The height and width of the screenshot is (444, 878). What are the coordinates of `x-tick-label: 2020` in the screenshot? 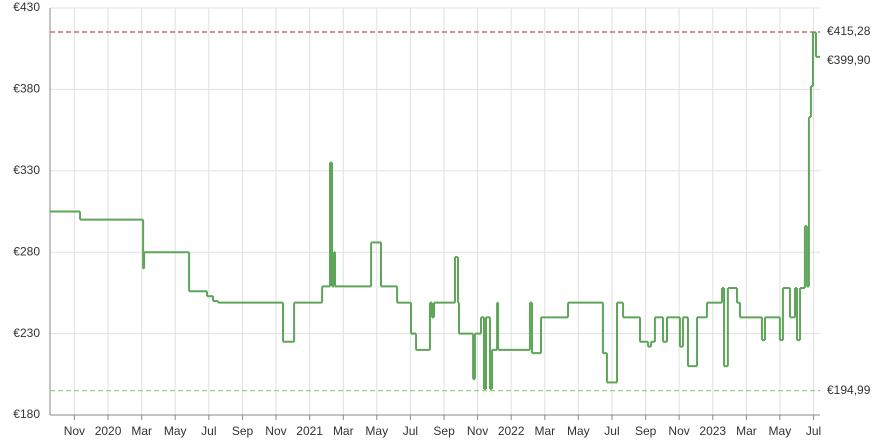 It's located at (108, 431).